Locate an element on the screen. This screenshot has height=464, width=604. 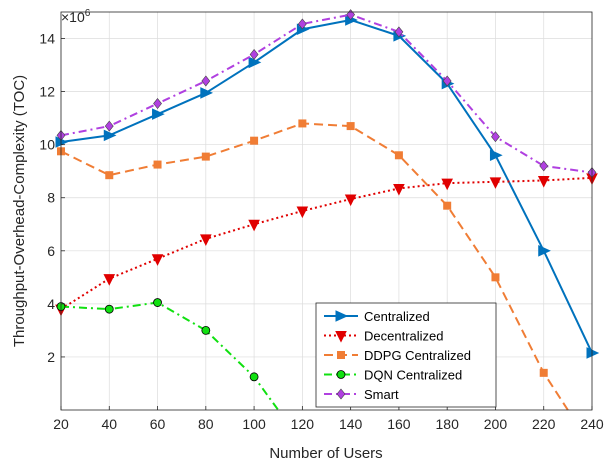
x-tick-label: 200 is located at coordinates (496, 424).